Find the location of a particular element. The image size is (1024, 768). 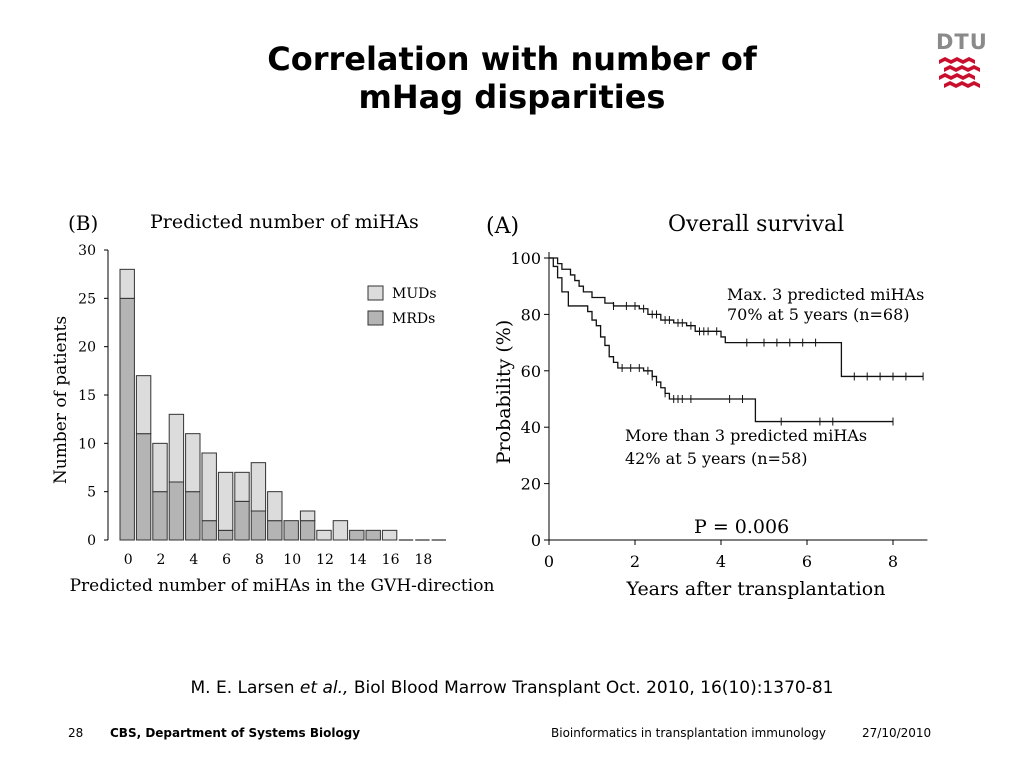

legend-label-muds: MUDs is located at coordinates (414, 294).